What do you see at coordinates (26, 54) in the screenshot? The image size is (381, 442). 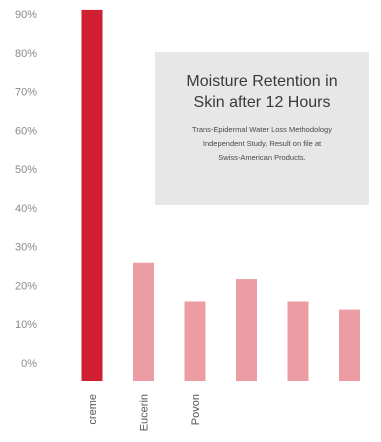 I see `y-tick-label: 80%` at bounding box center [26, 54].